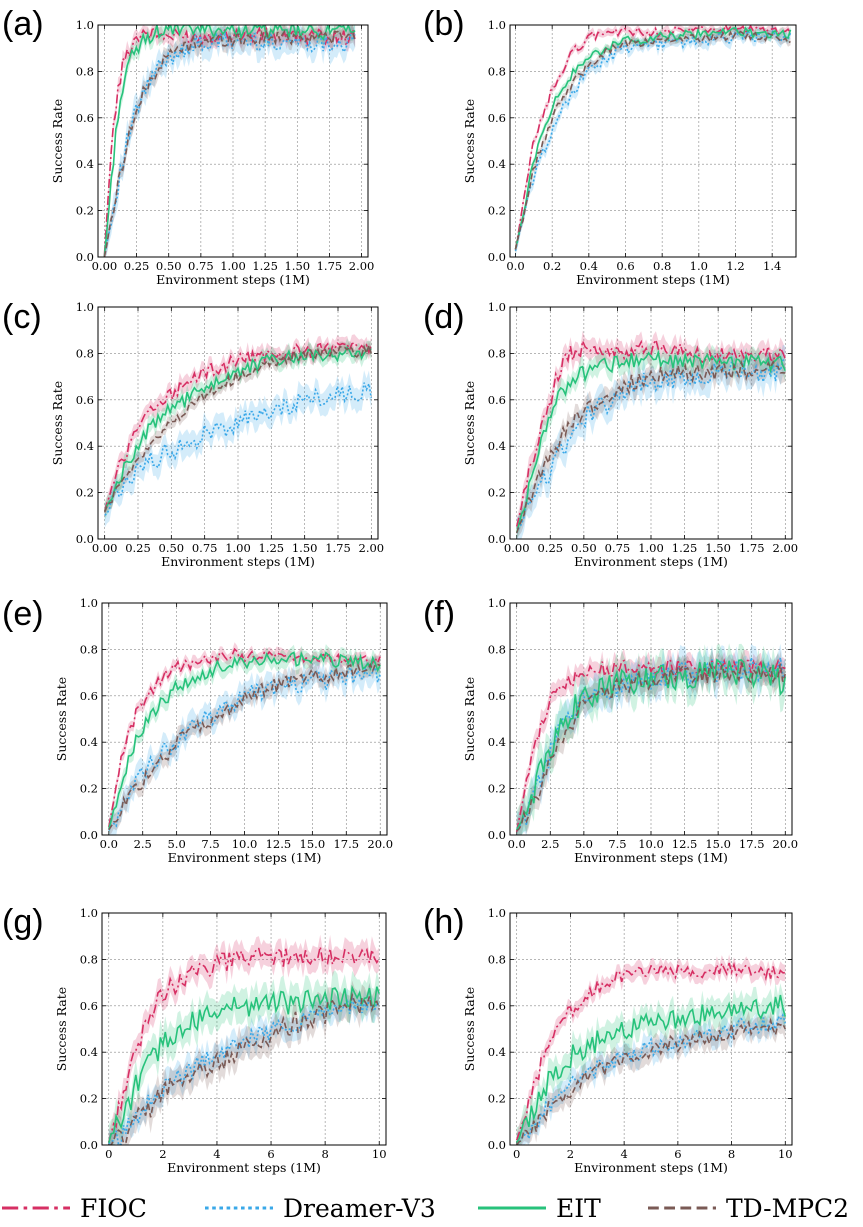 The image size is (863, 1227). What do you see at coordinates (787, 1208) in the screenshot?
I see `legend-label-td-mpc2: TD-MPC2` at bounding box center [787, 1208].